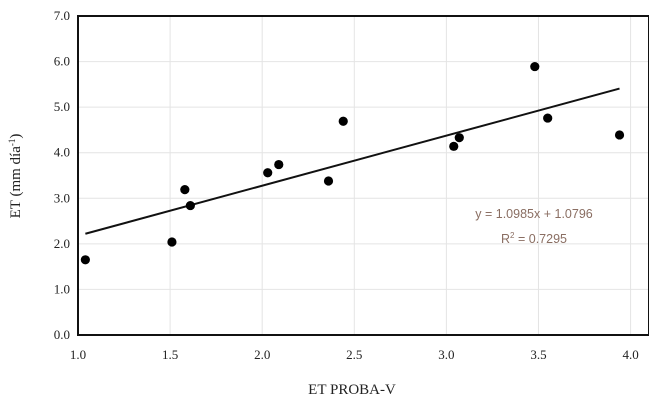  What do you see at coordinates (262, 354) in the screenshot?
I see `x-tick-label: 2.0` at bounding box center [262, 354].